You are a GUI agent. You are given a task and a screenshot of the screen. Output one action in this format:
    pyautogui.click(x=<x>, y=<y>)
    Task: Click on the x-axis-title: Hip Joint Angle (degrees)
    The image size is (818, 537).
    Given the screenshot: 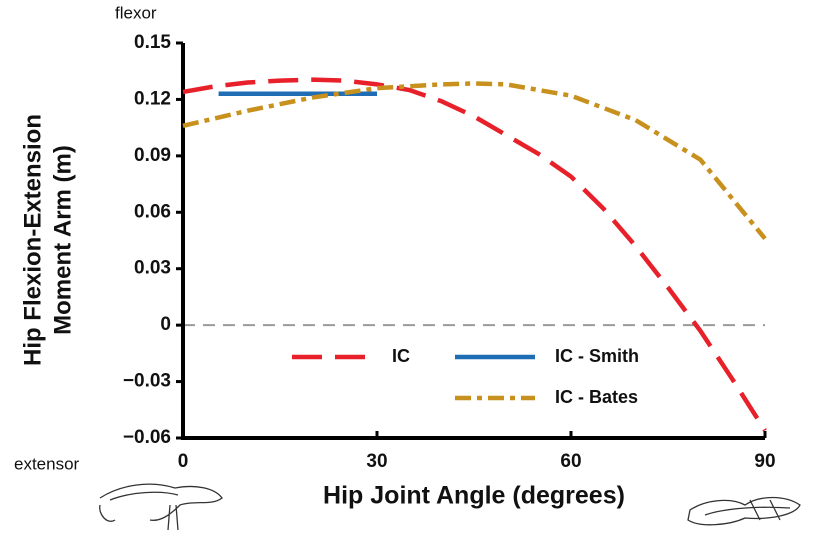 What is the action you would take?
    pyautogui.click(x=474, y=496)
    